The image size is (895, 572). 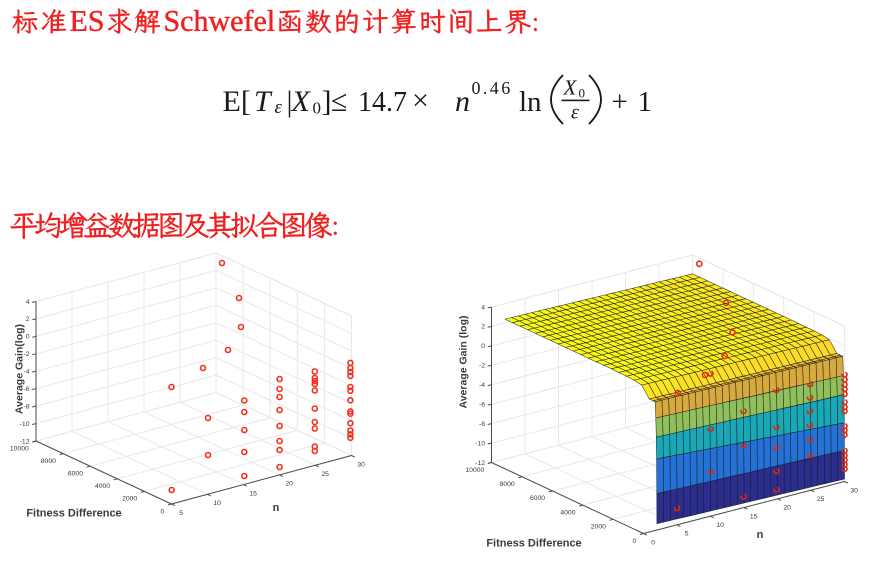 What do you see at coordinates (530, 102) in the screenshot?
I see `svg-text: ln` at bounding box center [530, 102].